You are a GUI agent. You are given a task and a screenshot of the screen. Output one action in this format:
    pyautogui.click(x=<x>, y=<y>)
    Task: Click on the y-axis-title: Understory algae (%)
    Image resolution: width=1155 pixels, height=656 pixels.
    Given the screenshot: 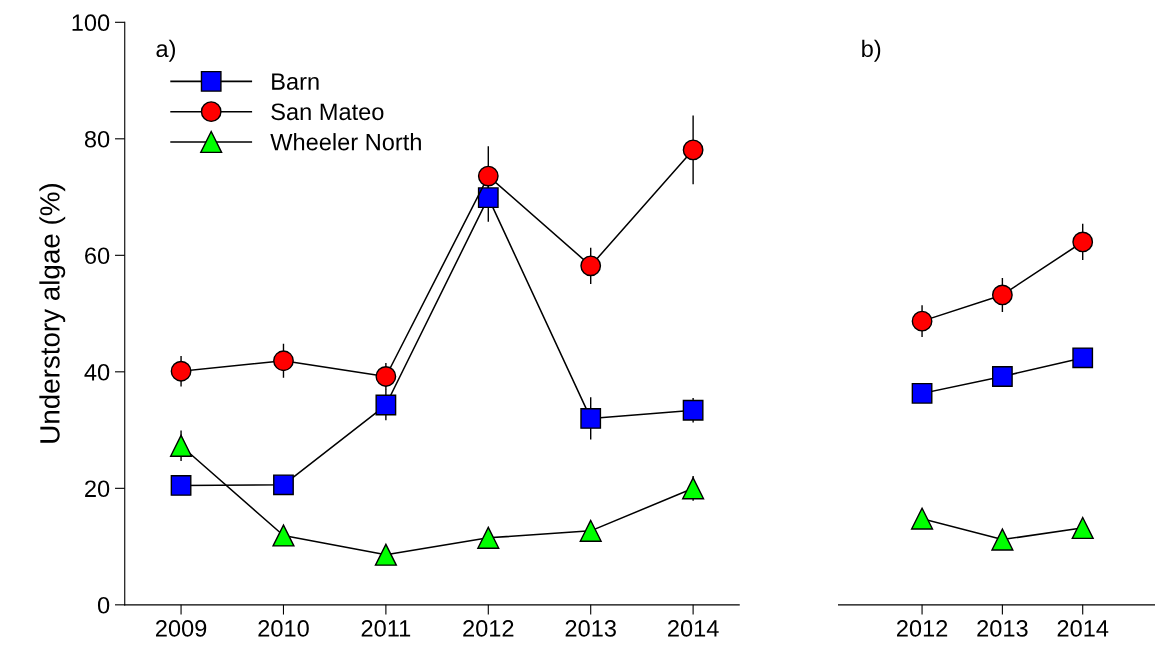 What is the action you would take?
    pyautogui.click(x=52, y=313)
    